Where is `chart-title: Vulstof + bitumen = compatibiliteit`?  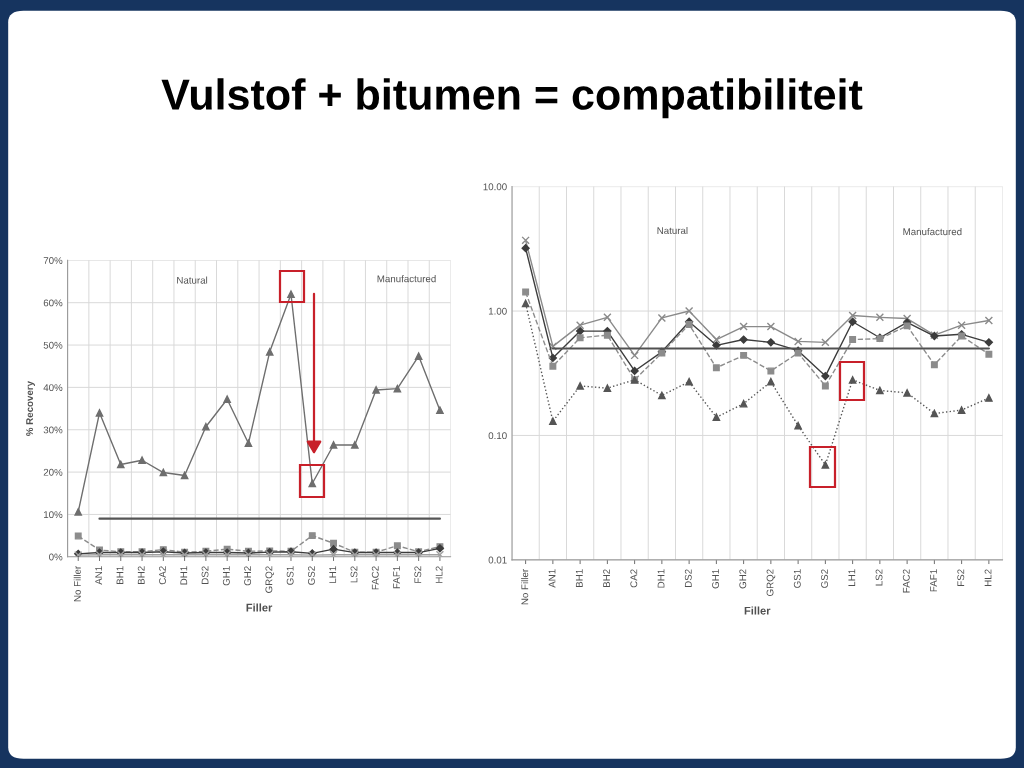
chart-title: Vulstof + bitumen = compatibiliteit is located at coordinates (512, 98).